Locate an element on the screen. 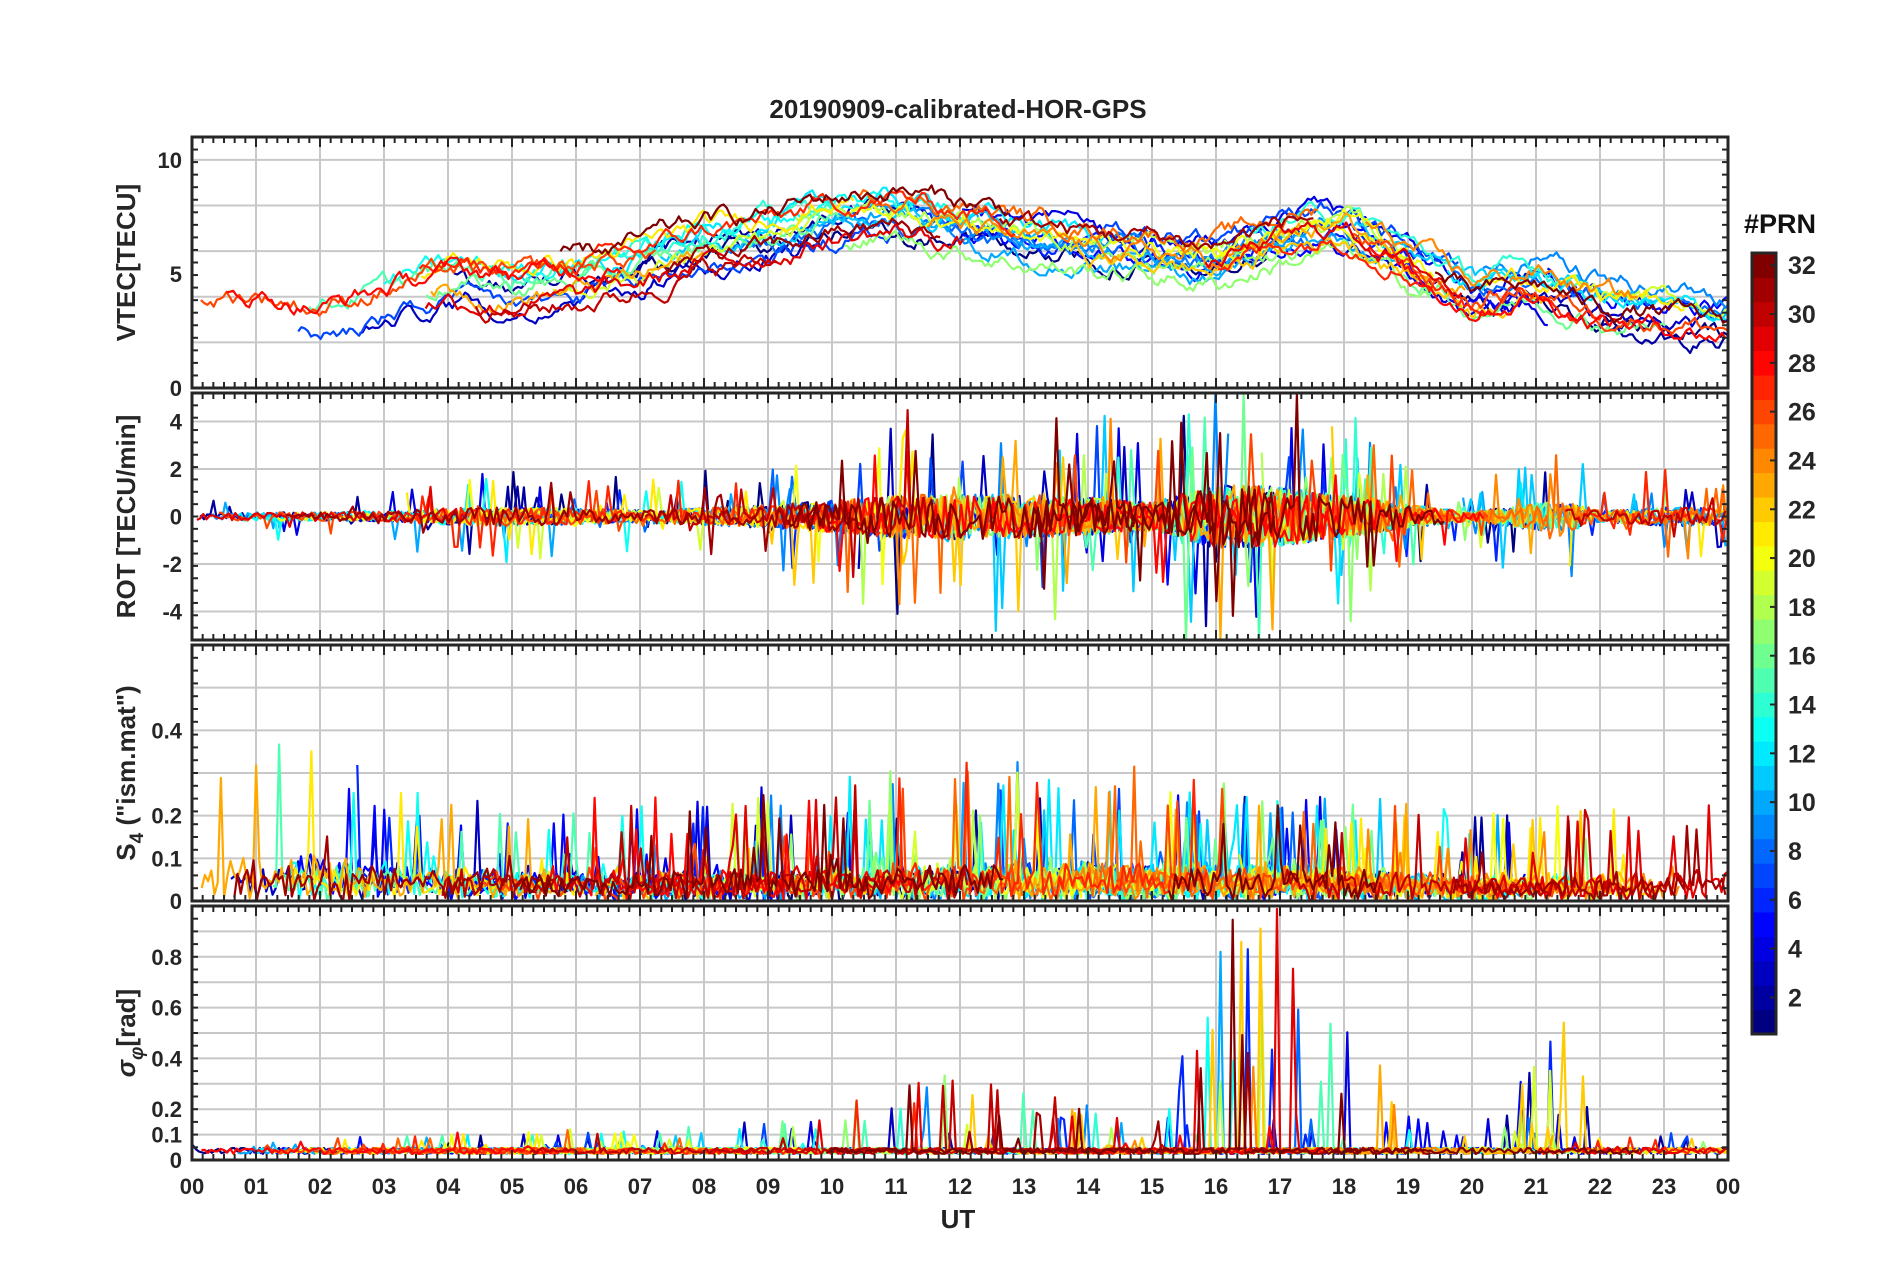  x-axis-label: UT is located at coordinates (958, 1219).